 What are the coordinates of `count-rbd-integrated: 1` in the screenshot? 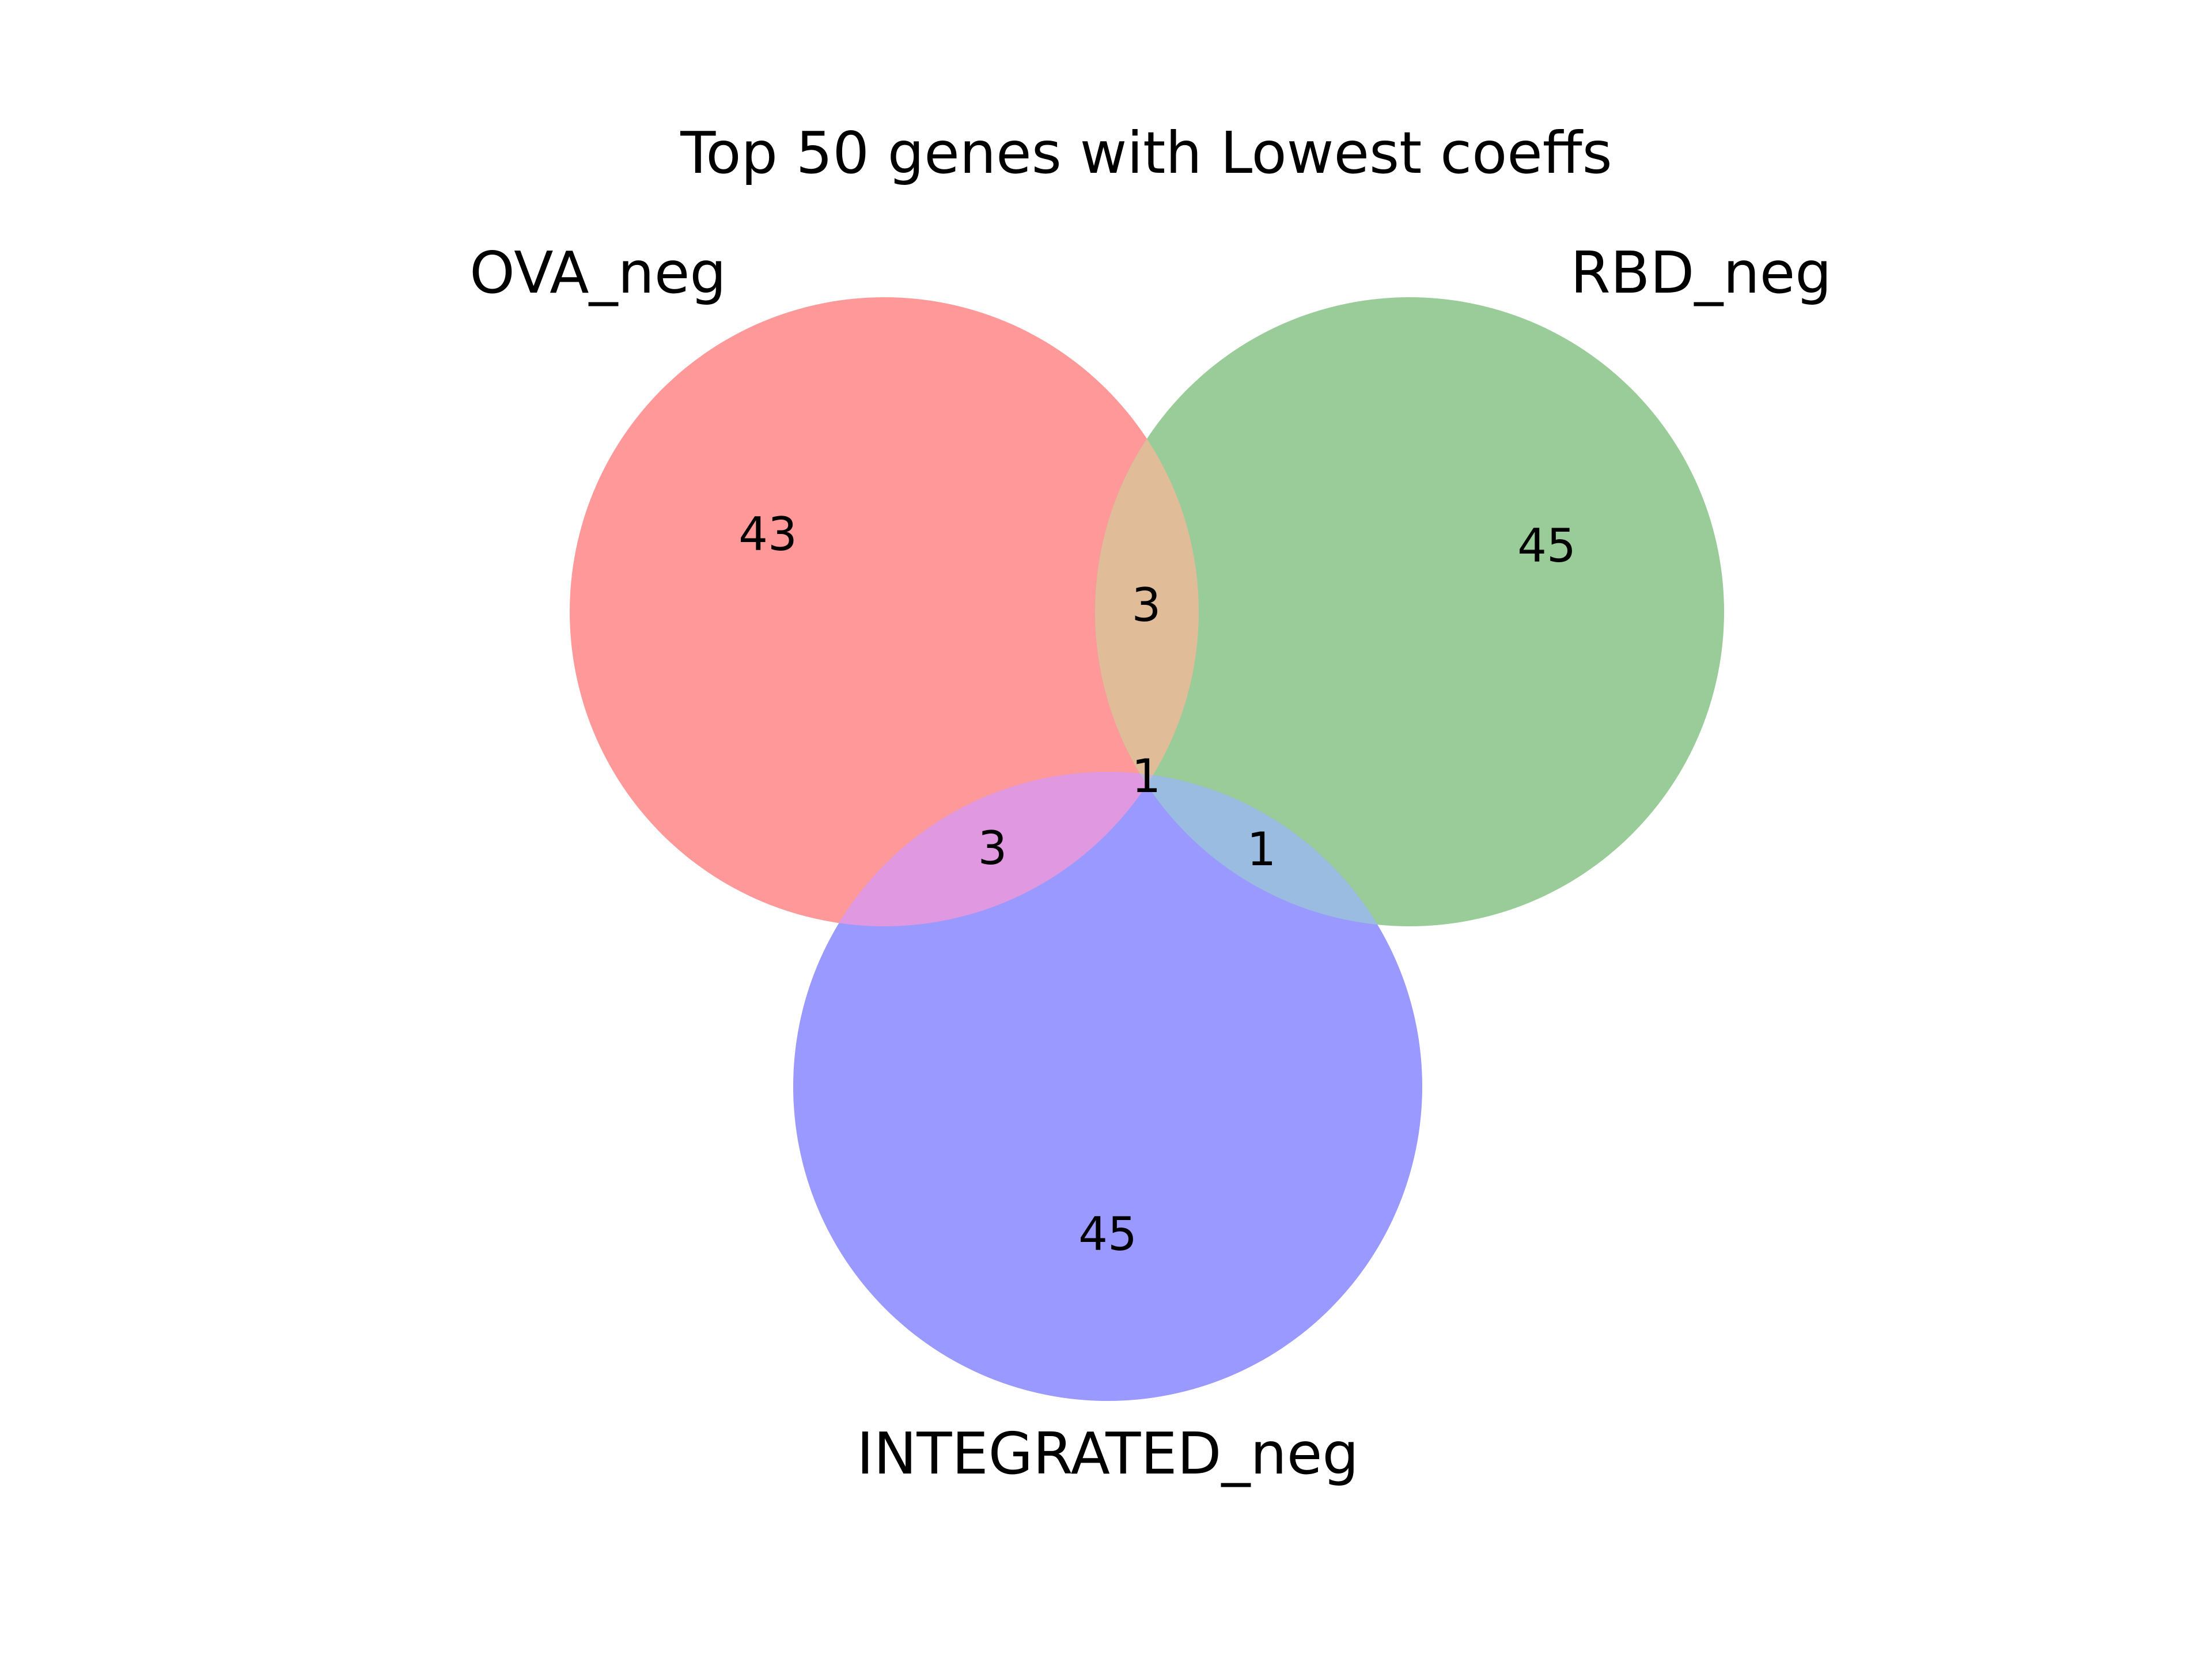 It's located at (1262, 849).